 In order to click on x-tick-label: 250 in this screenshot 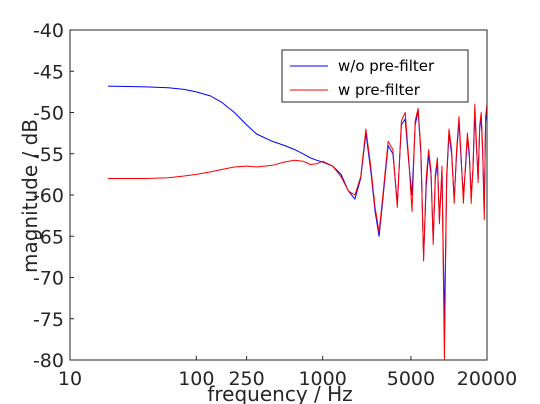, I will do `click(246, 379)`.